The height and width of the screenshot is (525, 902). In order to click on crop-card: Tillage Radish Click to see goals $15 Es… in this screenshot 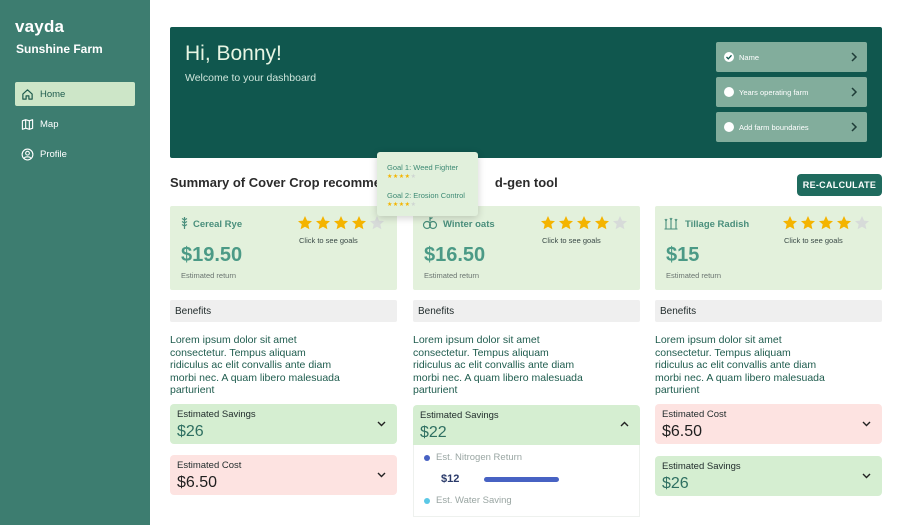, I will do `click(768, 248)`.